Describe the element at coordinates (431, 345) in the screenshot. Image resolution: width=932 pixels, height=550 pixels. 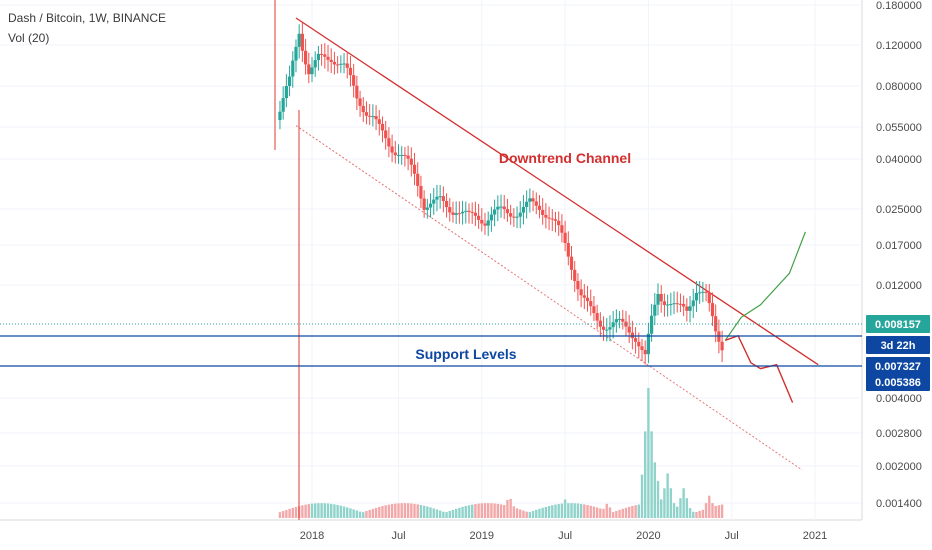
I see `support-lines` at that location.